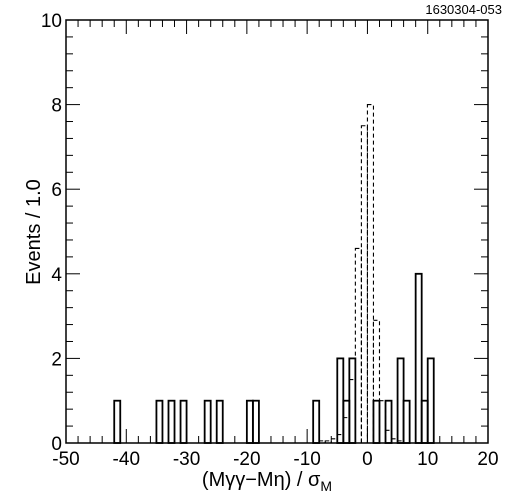 The height and width of the screenshot is (503, 519). What do you see at coordinates (56, 359) in the screenshot?
I see `y-tick-label: 2` at bounding box center [56, 359].